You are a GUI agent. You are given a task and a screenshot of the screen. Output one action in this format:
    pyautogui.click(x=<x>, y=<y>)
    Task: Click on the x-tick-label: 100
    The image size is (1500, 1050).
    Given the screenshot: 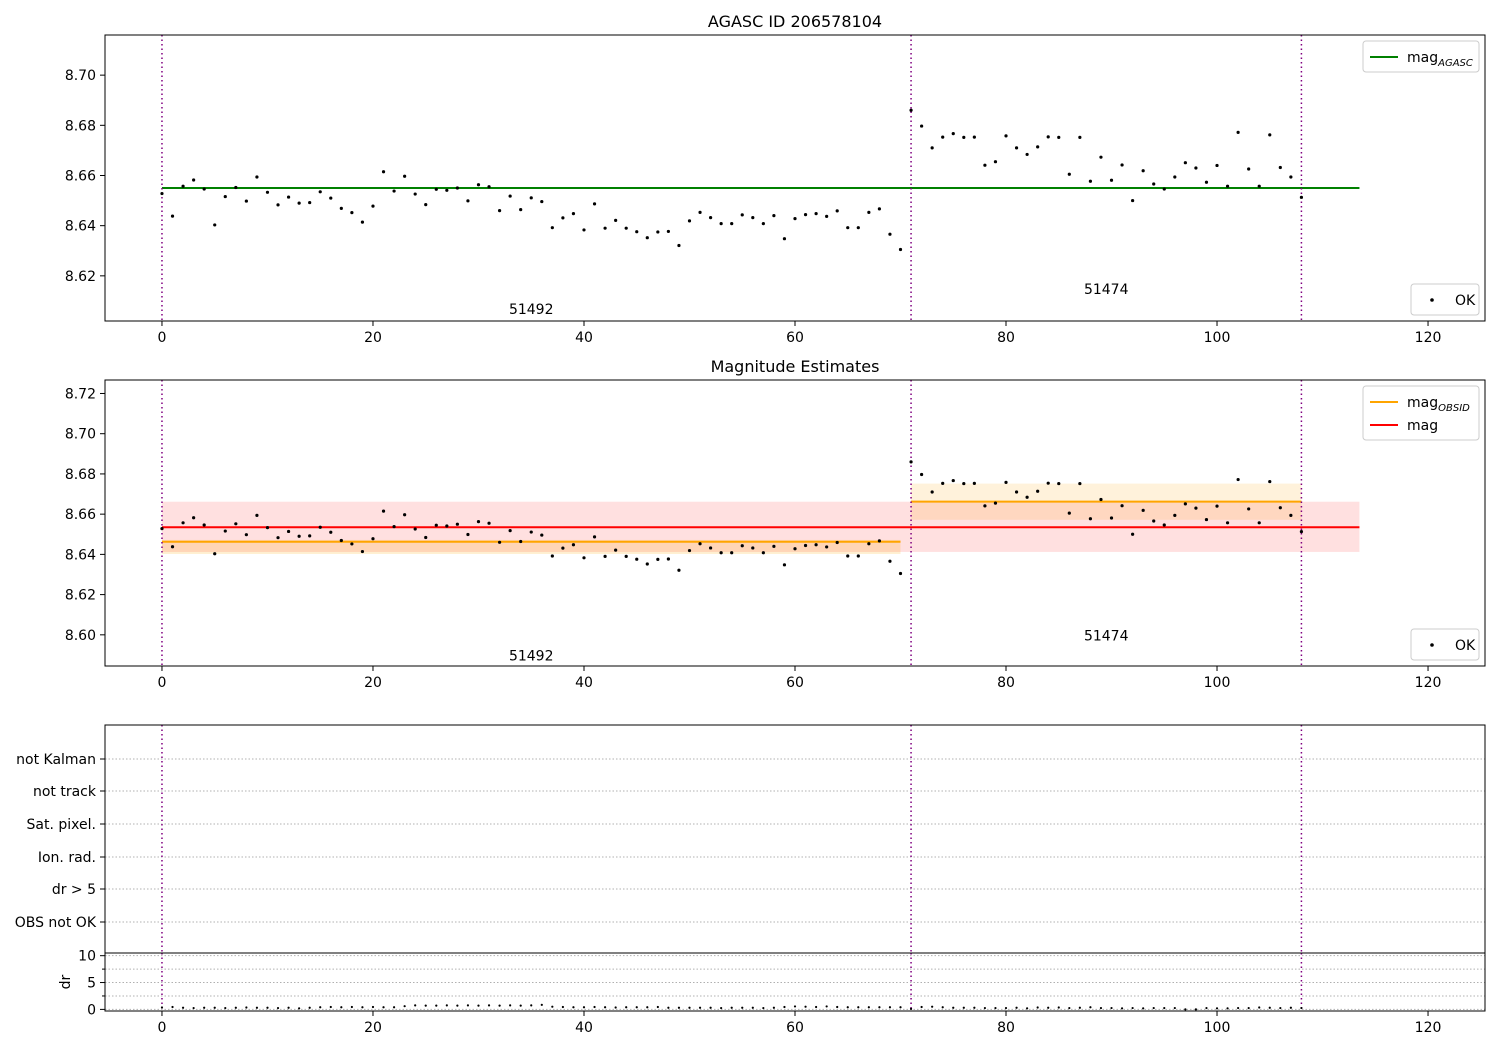 What is the action you would take?
    pyautogui.click(x=1217, y=338)
    